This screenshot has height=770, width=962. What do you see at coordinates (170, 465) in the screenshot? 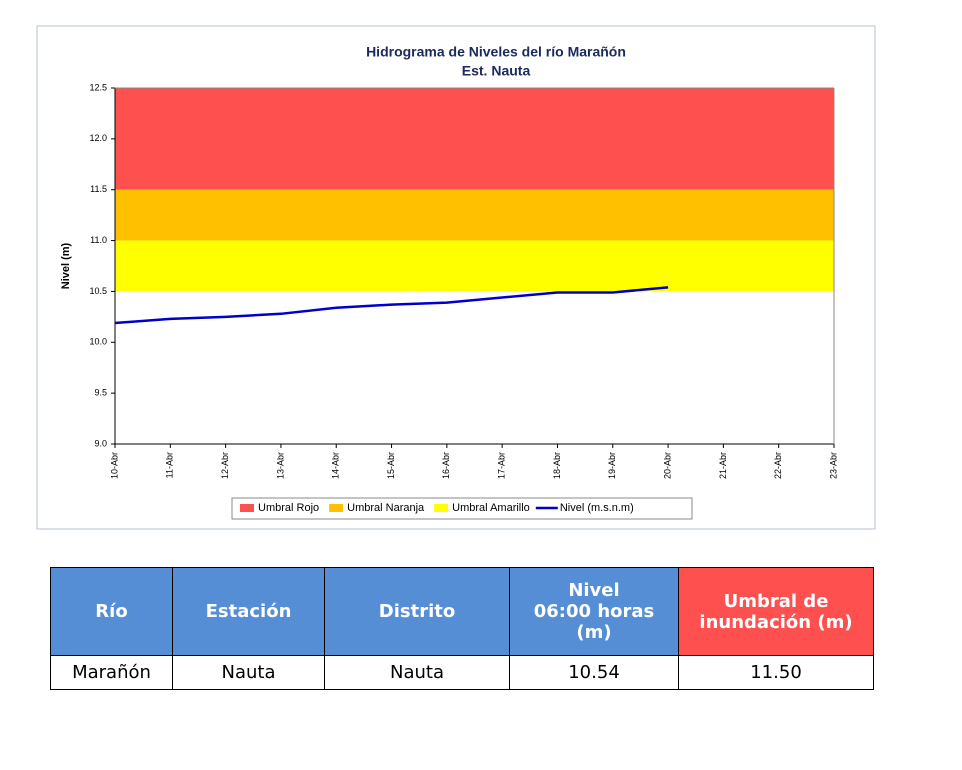
I see `x-tick-label: 11-Abr` at bounding box center [170, 465].